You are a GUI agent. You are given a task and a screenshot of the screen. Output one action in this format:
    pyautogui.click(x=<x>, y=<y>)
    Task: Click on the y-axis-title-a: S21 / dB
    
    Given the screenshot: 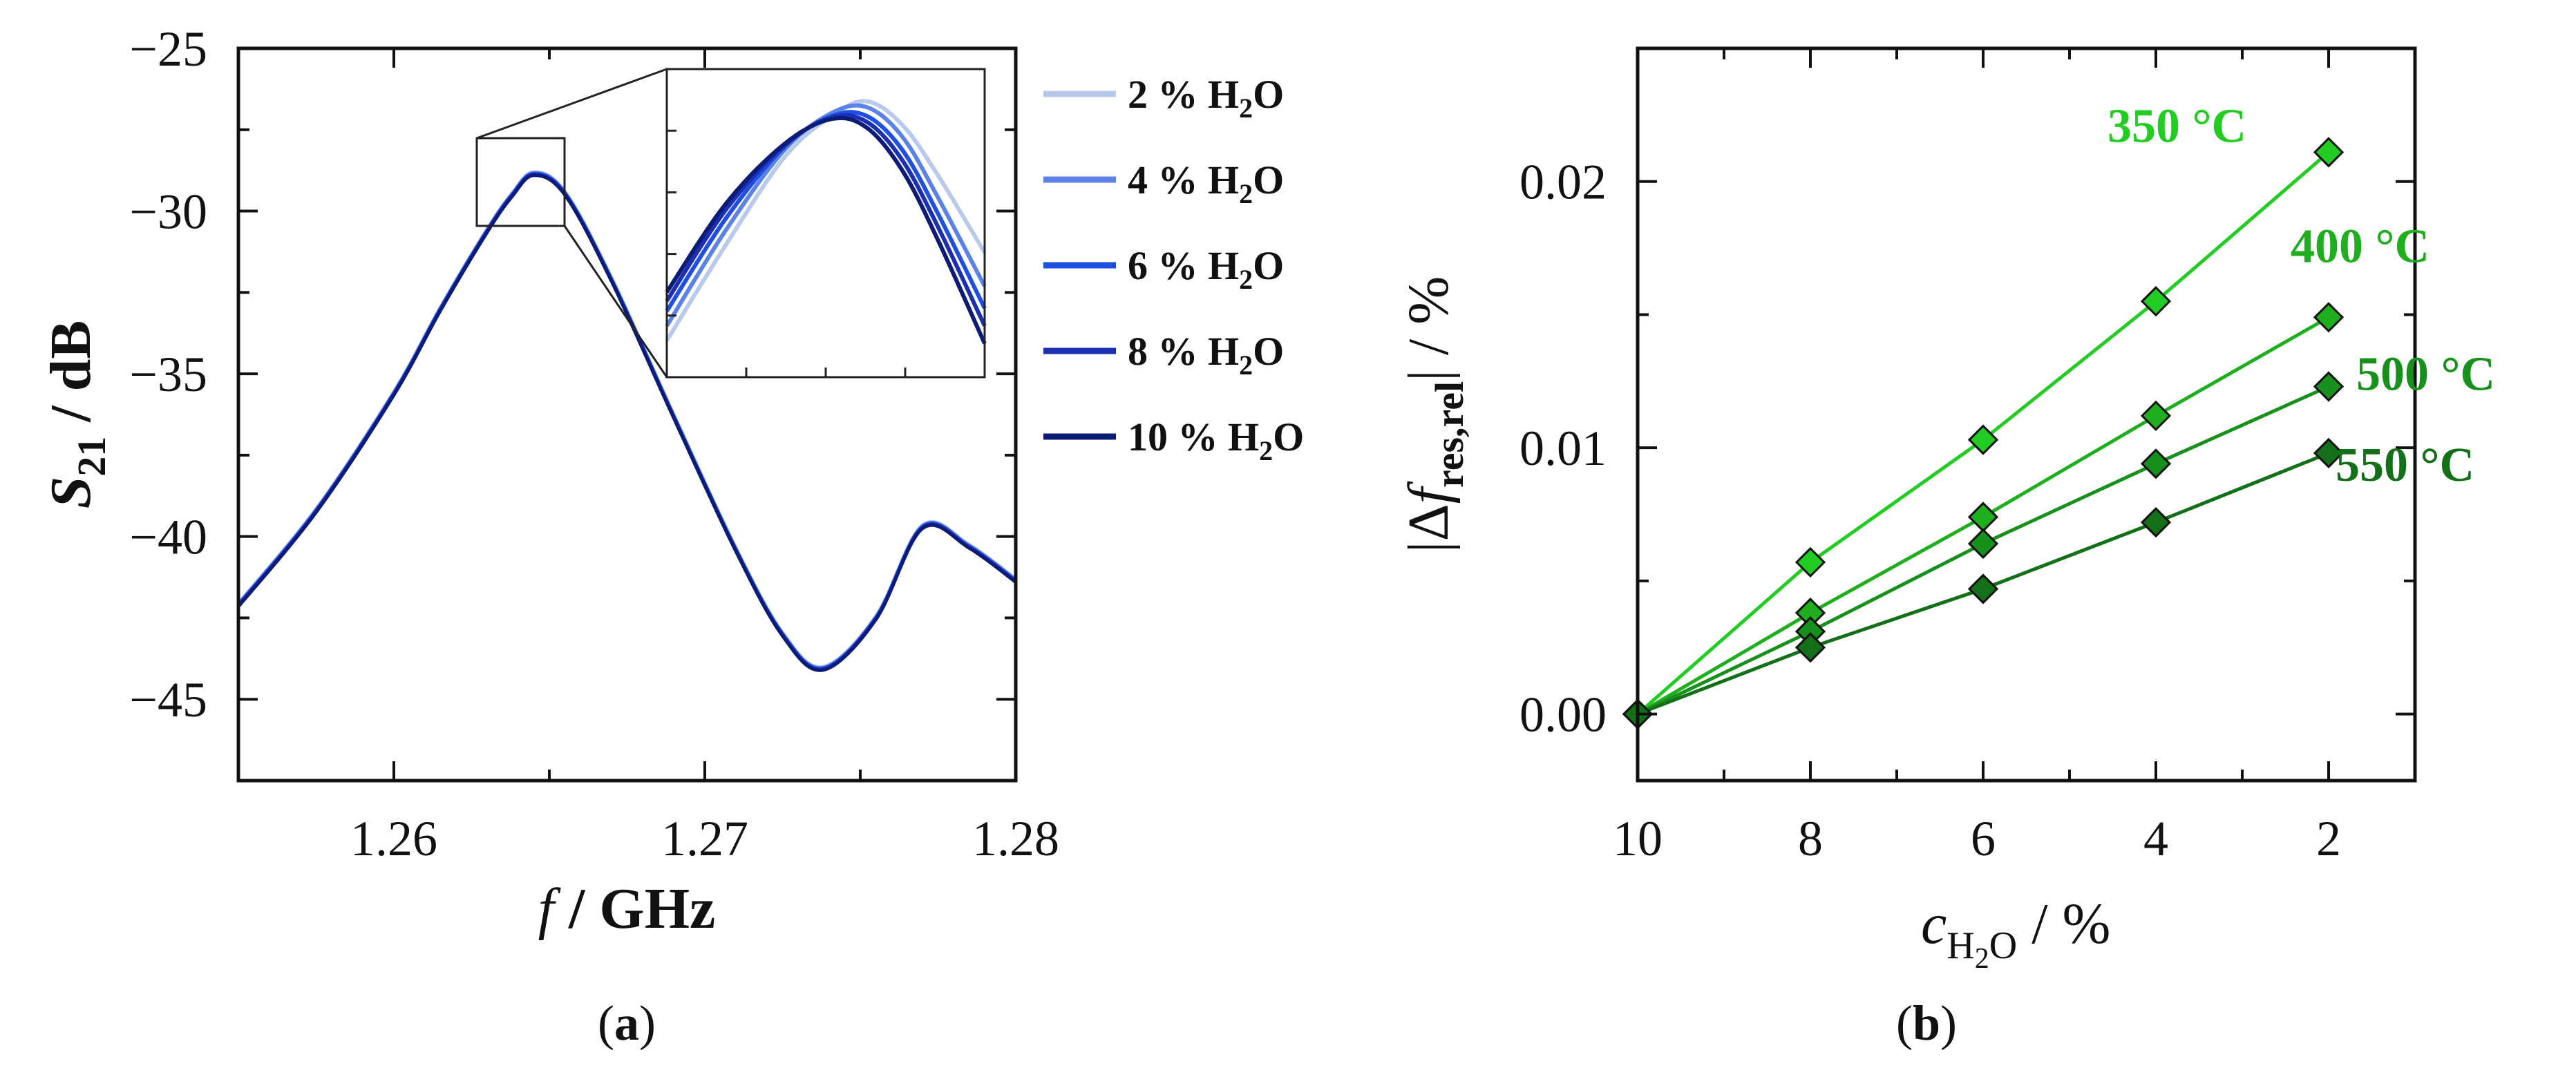 What is the action you would take?
    pyautogui.click(x=76, y=415)
    